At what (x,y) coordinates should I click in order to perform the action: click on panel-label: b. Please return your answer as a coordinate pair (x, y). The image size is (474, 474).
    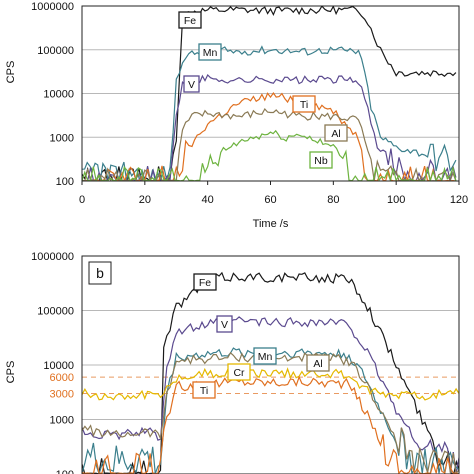
    Looking at the image, I should click on (100, 273).